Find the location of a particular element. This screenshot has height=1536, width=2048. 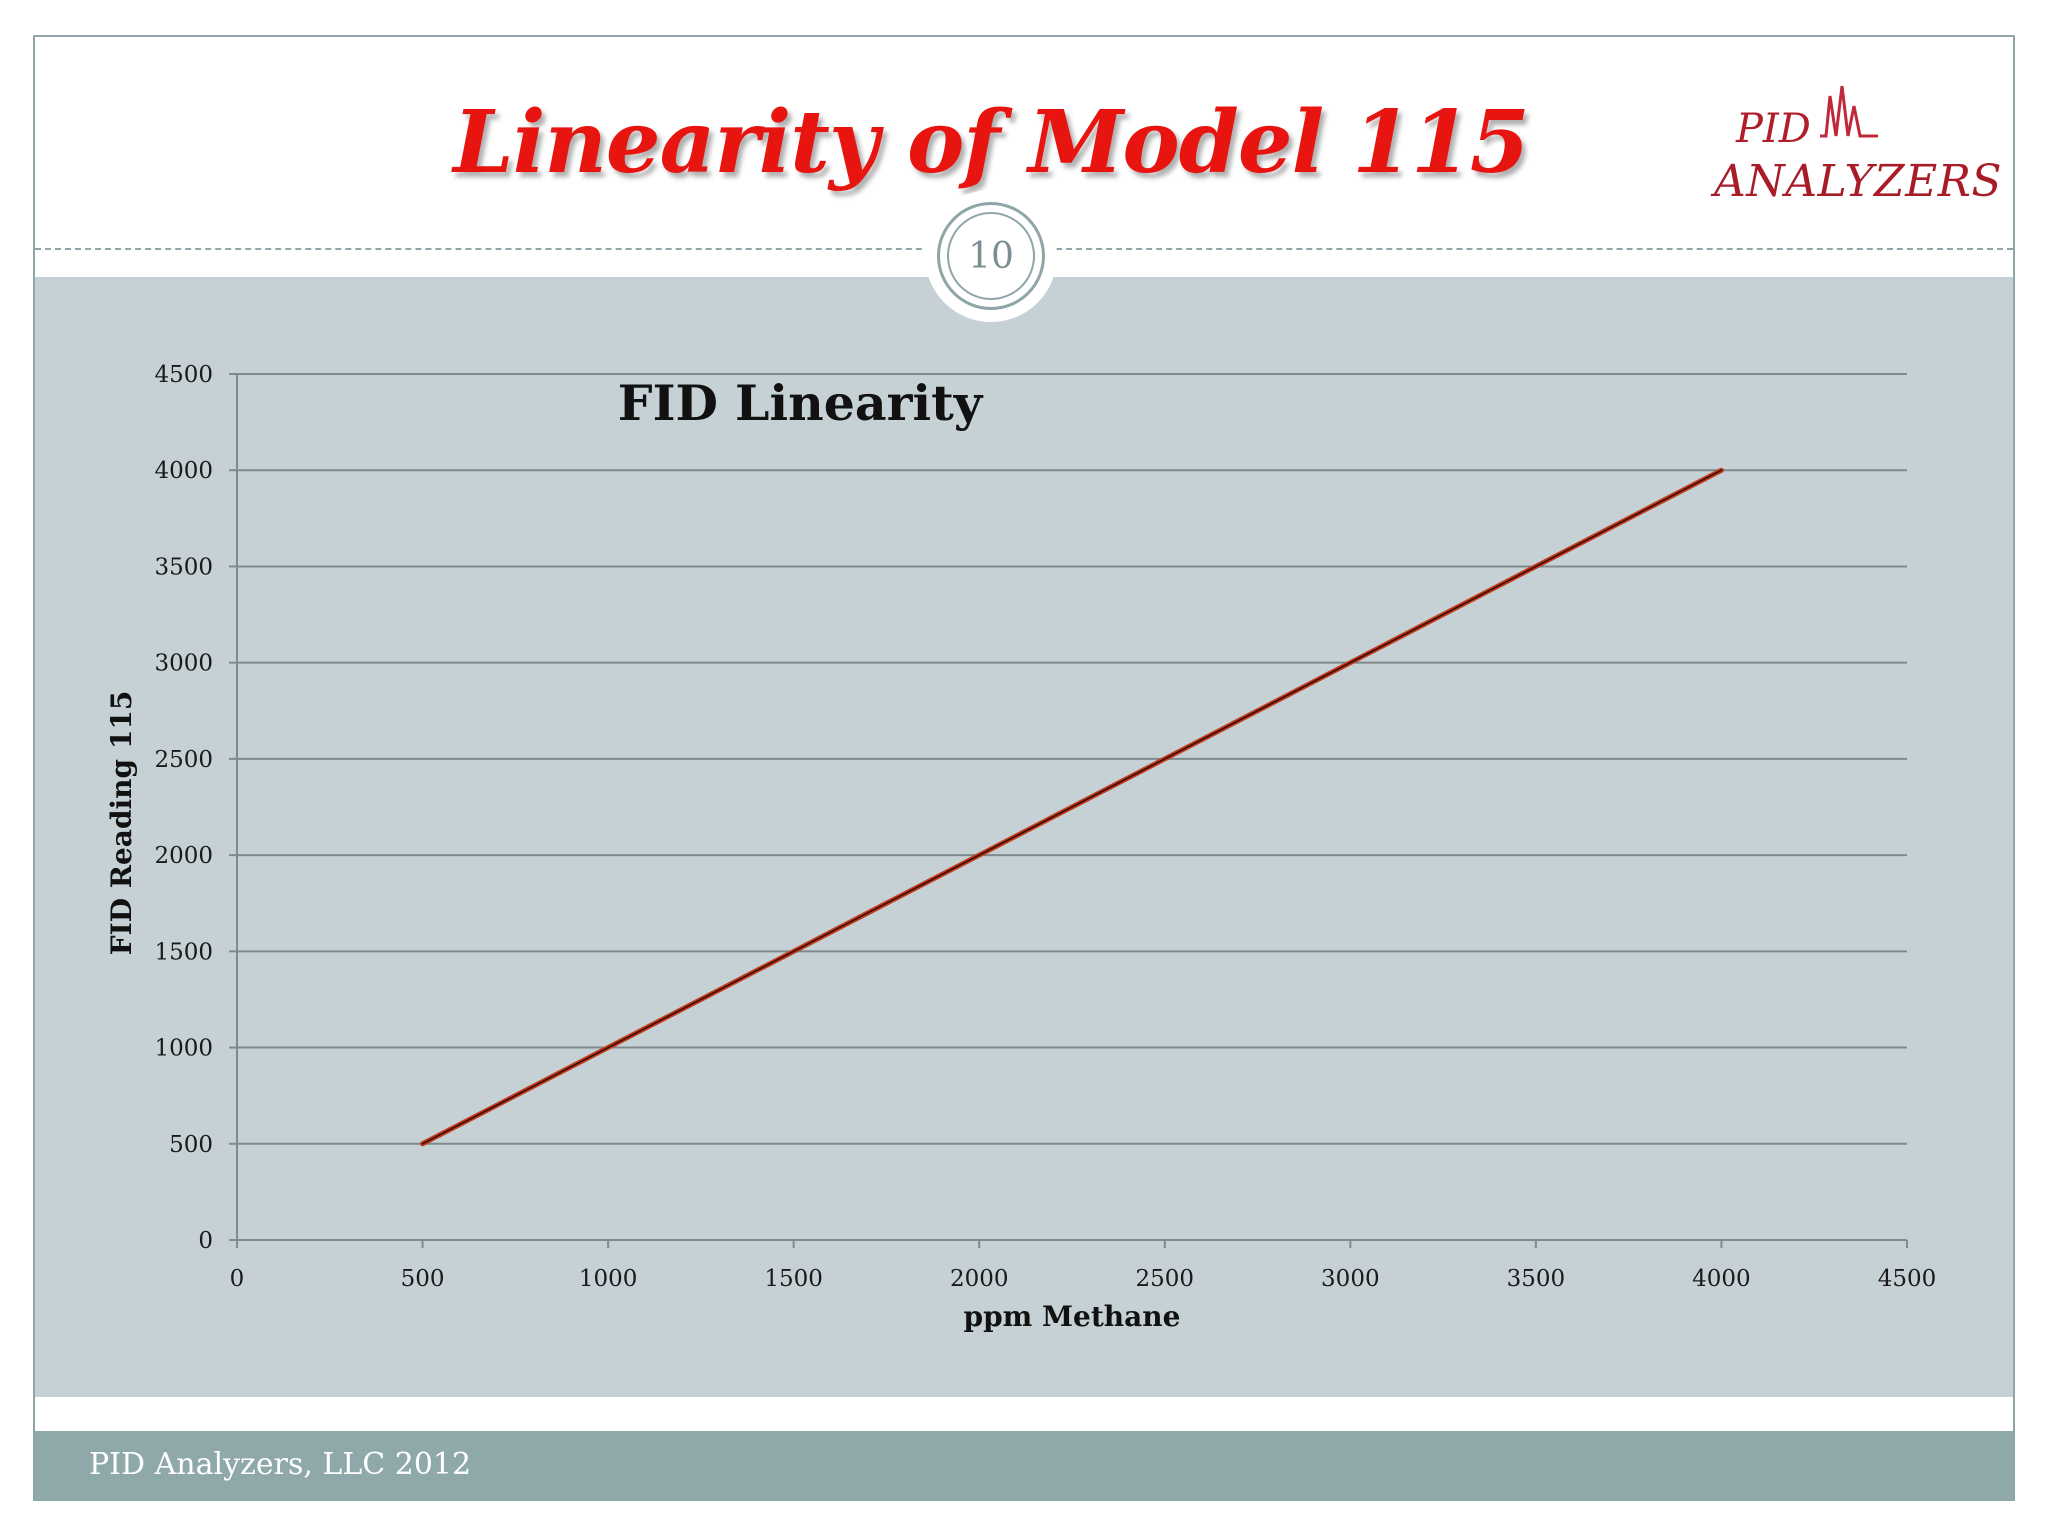

logo-pid-text: PID is located at coordinates (1773, 129).